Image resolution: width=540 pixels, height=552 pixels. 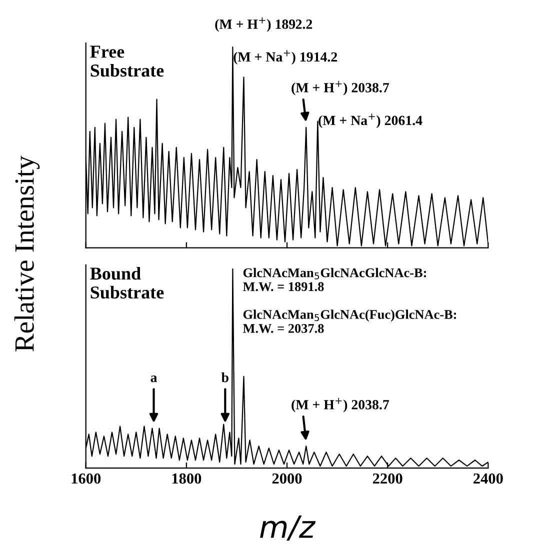 What do you see at coordinates (154, 379) in the screenshot?
I see `annotation: a` at bounding box center [154, 379].